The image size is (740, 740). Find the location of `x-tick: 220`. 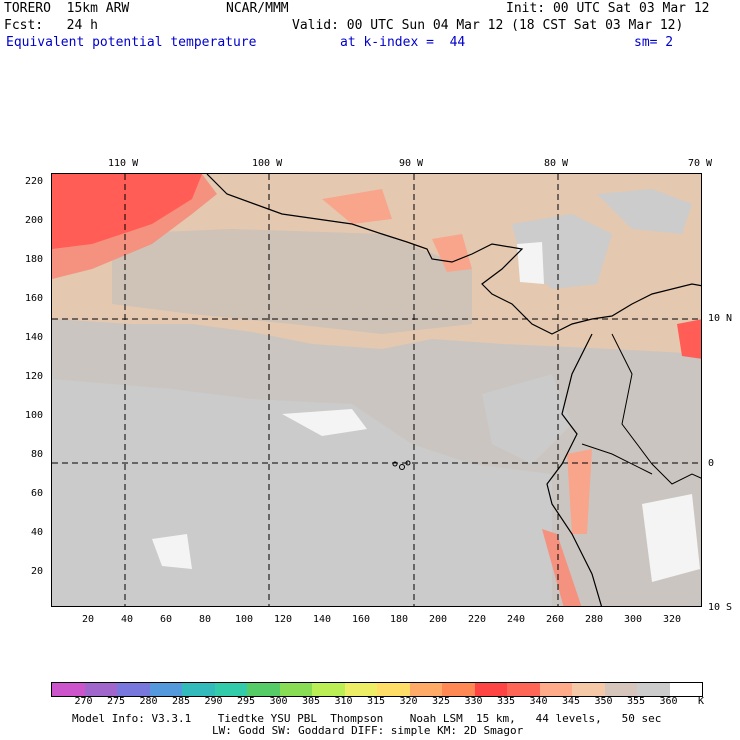

x-tick: 220 is located at coordinates (477, 619).